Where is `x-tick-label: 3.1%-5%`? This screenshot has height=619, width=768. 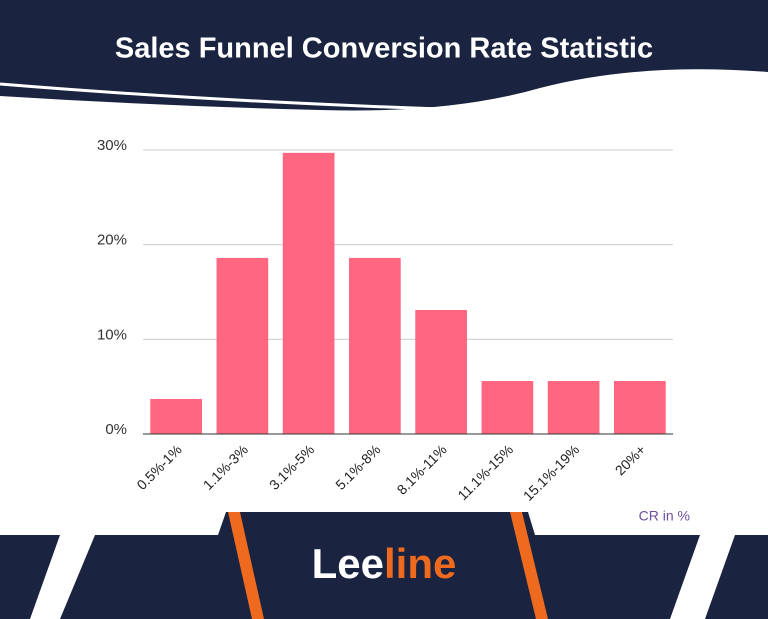 x-tick-label: 3.1%-5% is located at coordinates (291, 466).